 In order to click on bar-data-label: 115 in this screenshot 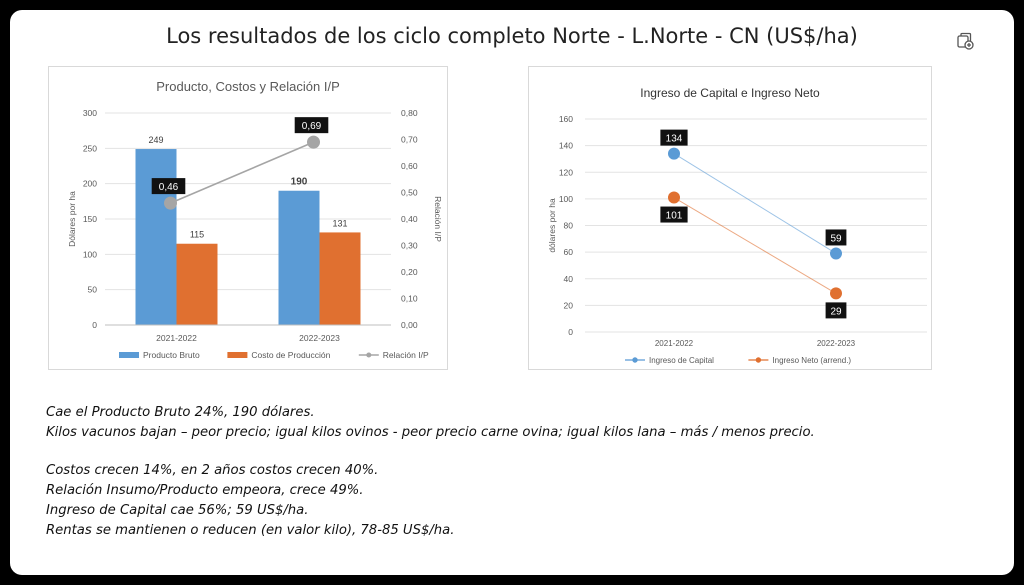, I will do `click(197, 235)`.